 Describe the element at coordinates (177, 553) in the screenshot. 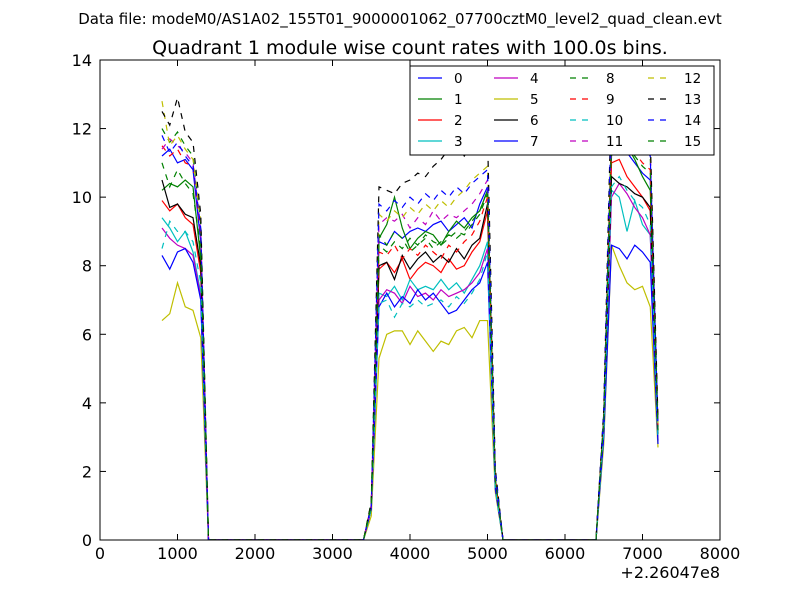

I see `x-tick-label: 1000` at that location.